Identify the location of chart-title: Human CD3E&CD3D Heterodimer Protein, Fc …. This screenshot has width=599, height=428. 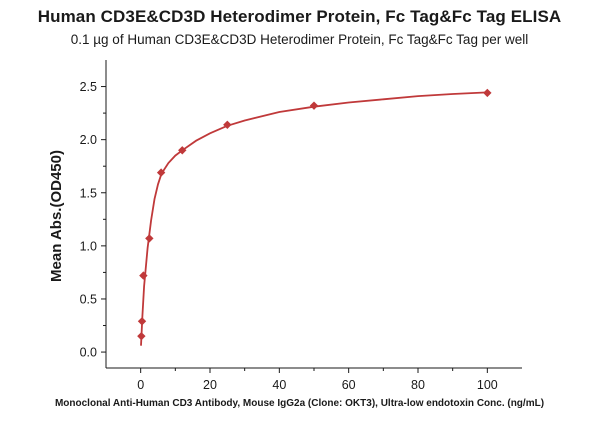
(299, 16).